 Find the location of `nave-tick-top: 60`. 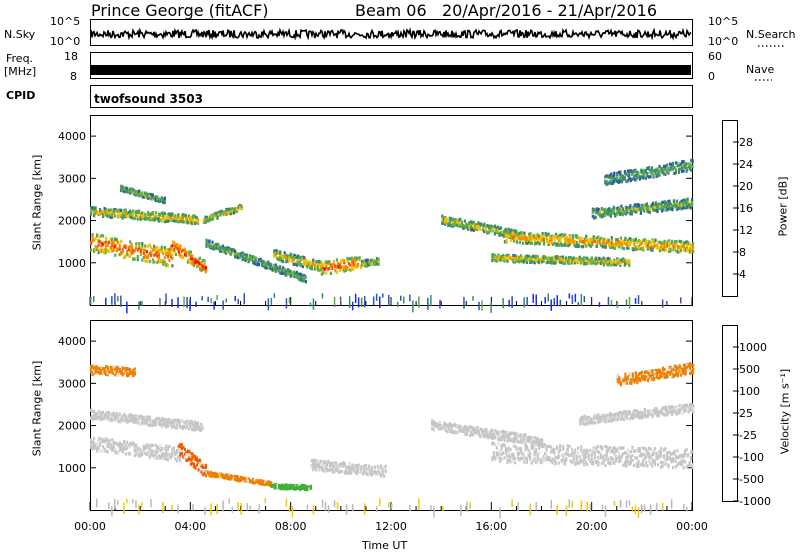

nave-tick-top: 60 is located at coordinates (715, 56).